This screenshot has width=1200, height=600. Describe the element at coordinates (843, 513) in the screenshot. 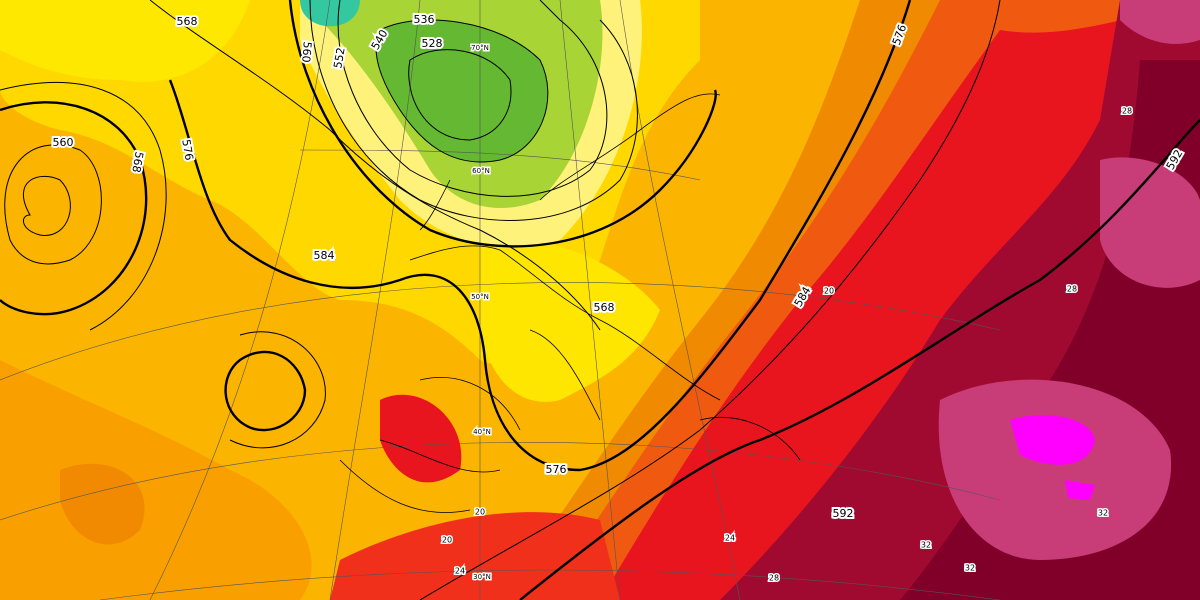

I see `contour-label: 592` at that location.